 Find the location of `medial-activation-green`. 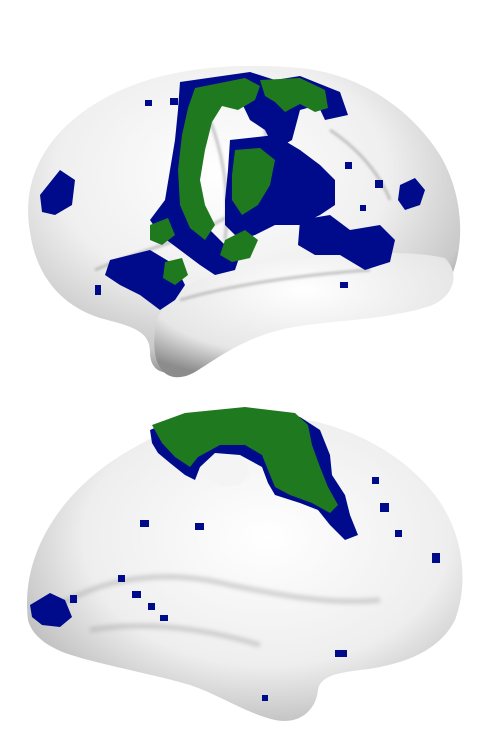

medial-activation-green is located at coordinates (245, 460).